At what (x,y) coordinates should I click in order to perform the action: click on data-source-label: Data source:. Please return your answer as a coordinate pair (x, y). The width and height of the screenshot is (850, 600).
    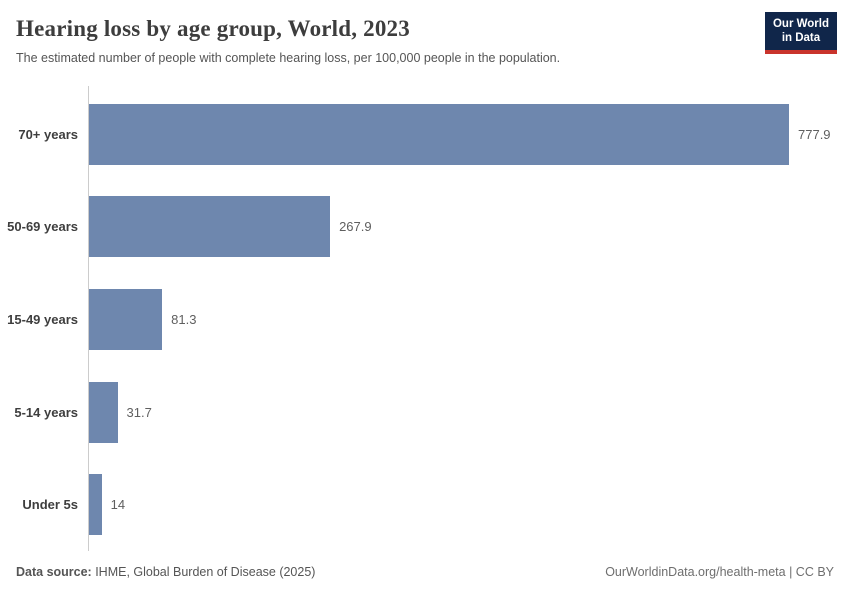
    Looking at the image, I should click on (54, 572).